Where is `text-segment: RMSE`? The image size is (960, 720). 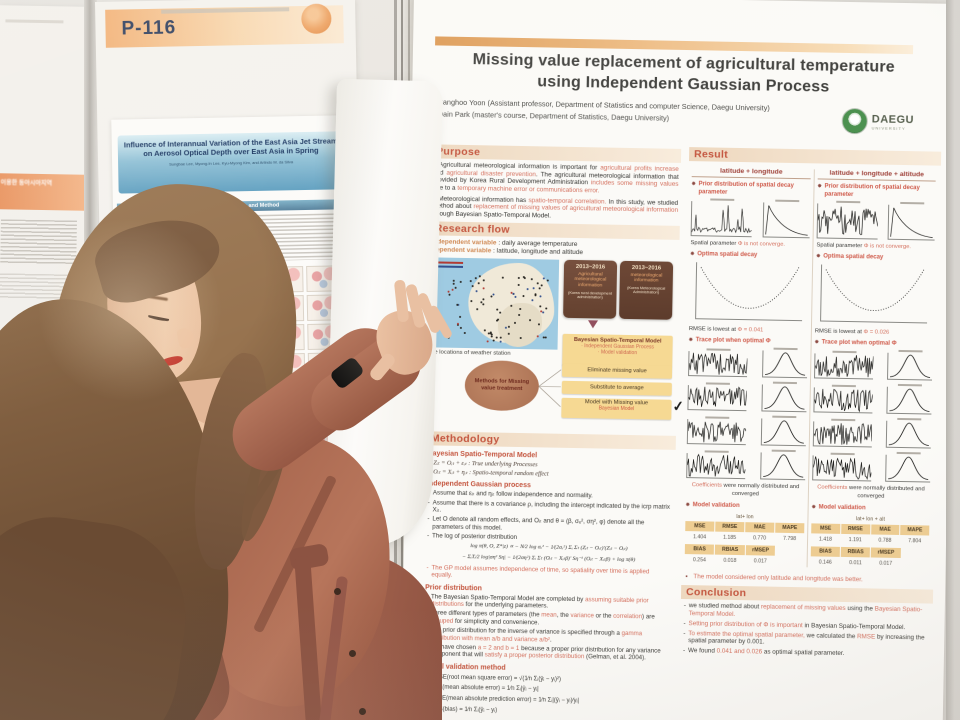 text-segment: RMSE is located at coordinates (866, 636).